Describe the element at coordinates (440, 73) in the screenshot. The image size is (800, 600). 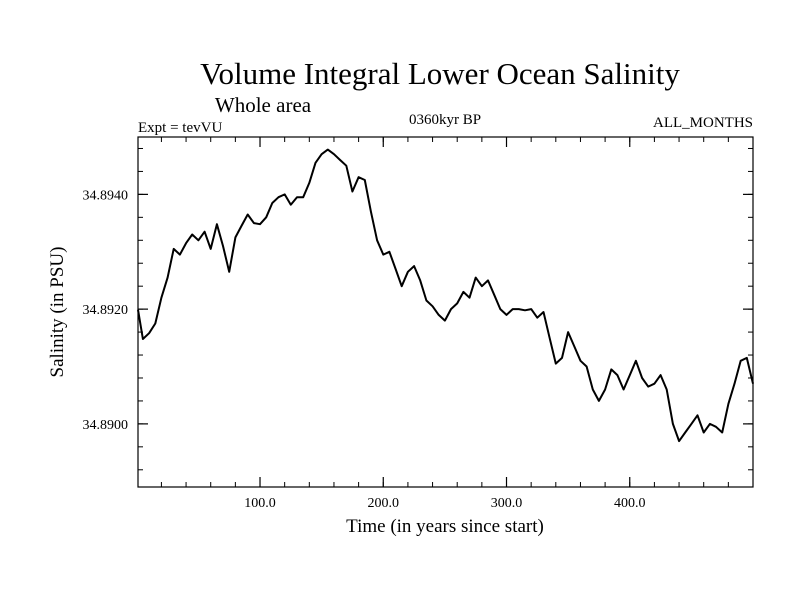
I see `chart-title: Volume Integral Lower Ocean Salinity` at that location.